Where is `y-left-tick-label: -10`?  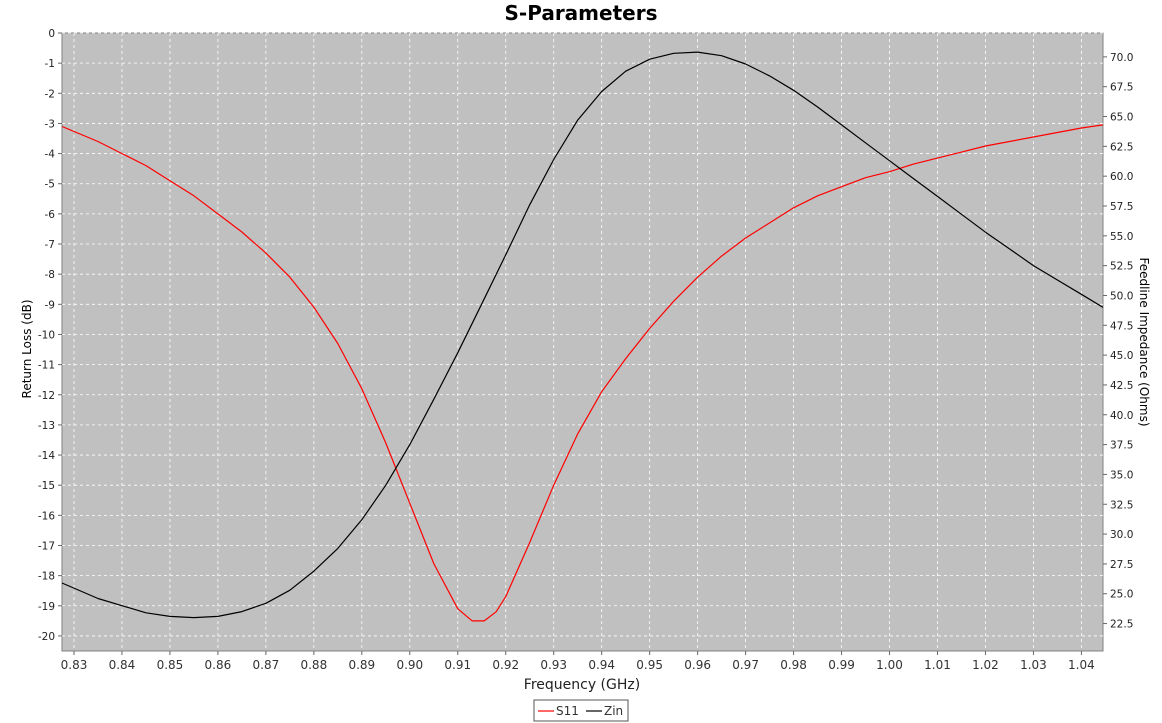 y-left-tick-label: -10 is located at coordinates (46, 335).